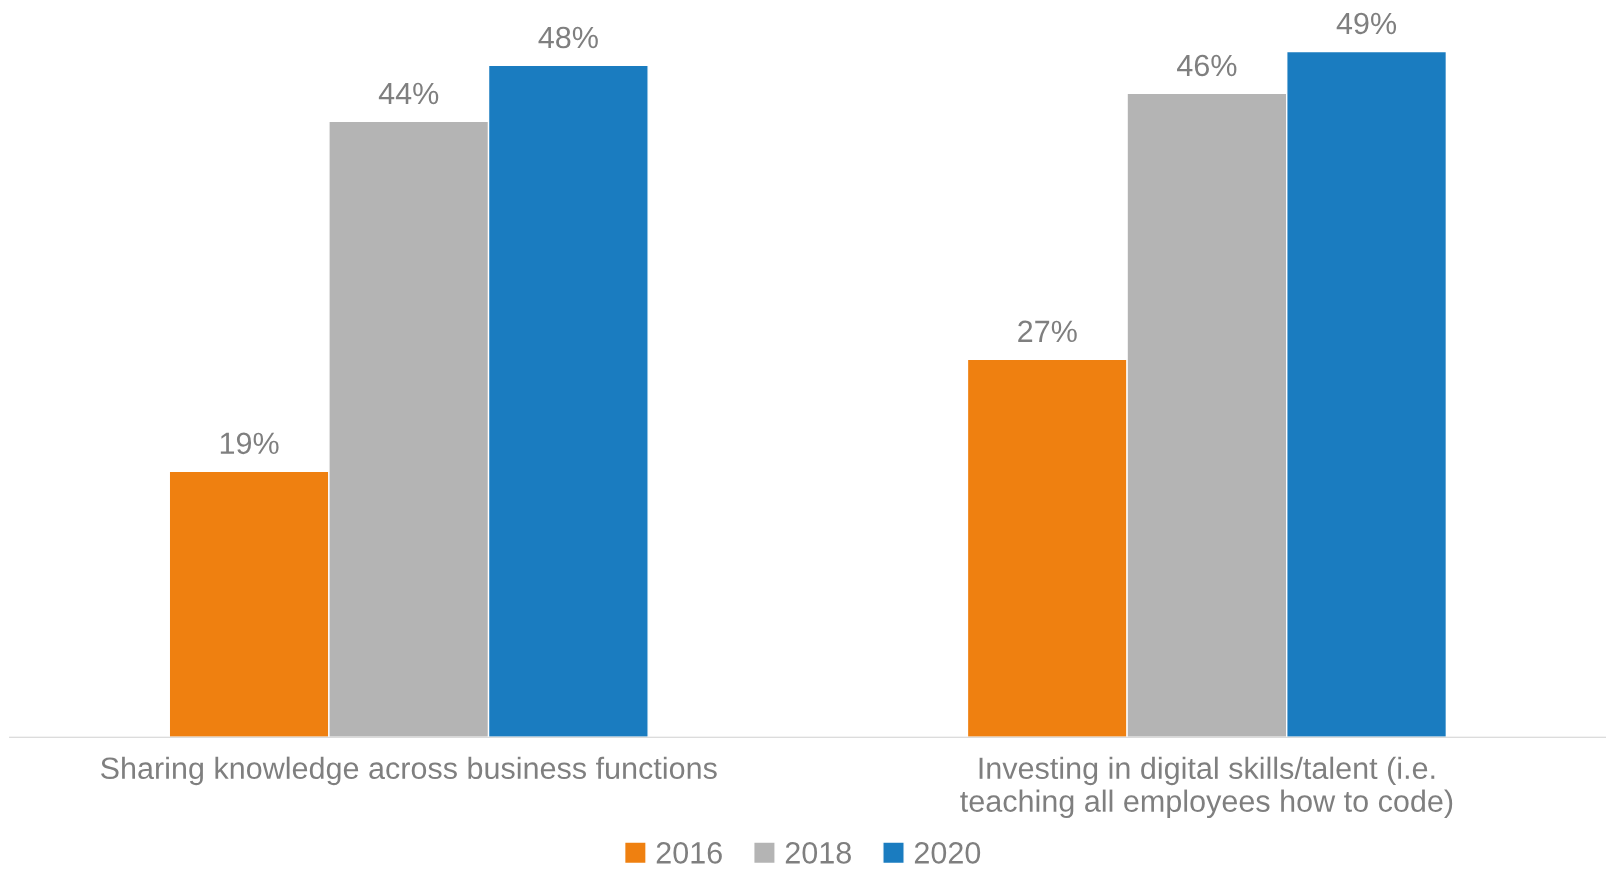 This screenshot has width=1606, height=885. I want to click on data-label: 19%, so click(249, 443).